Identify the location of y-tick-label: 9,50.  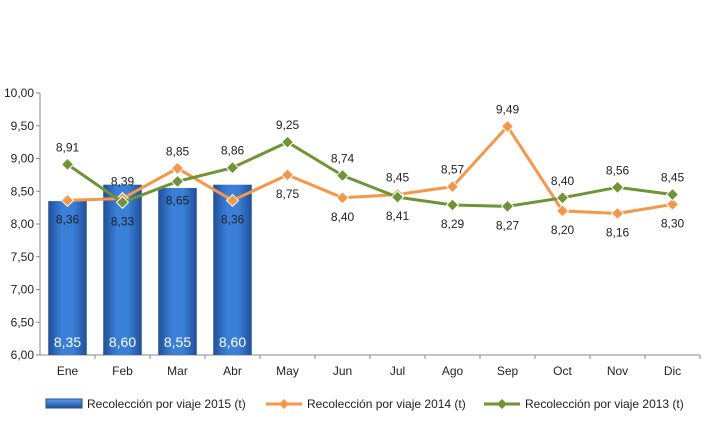
(23, 126).